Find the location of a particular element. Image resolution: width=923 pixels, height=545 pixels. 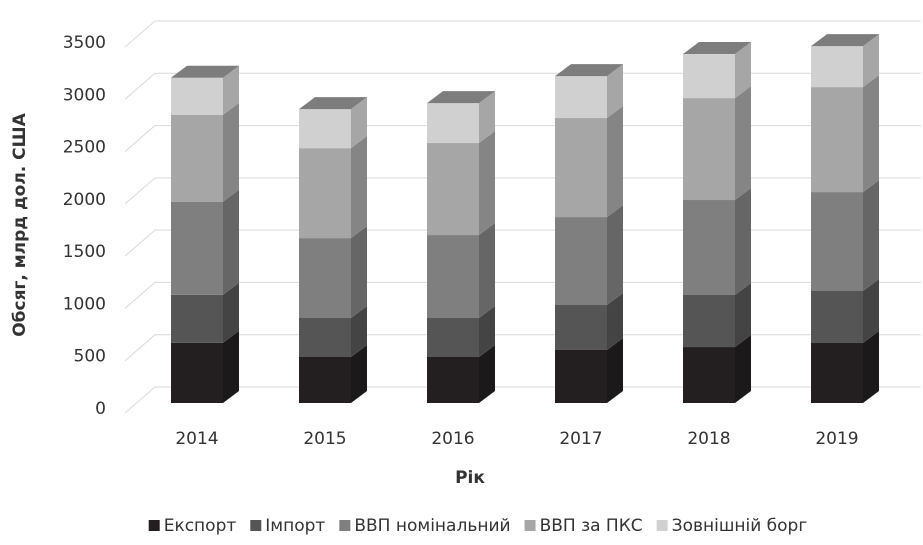

x-axis-title: Рік is located at coordinates (470, 478).